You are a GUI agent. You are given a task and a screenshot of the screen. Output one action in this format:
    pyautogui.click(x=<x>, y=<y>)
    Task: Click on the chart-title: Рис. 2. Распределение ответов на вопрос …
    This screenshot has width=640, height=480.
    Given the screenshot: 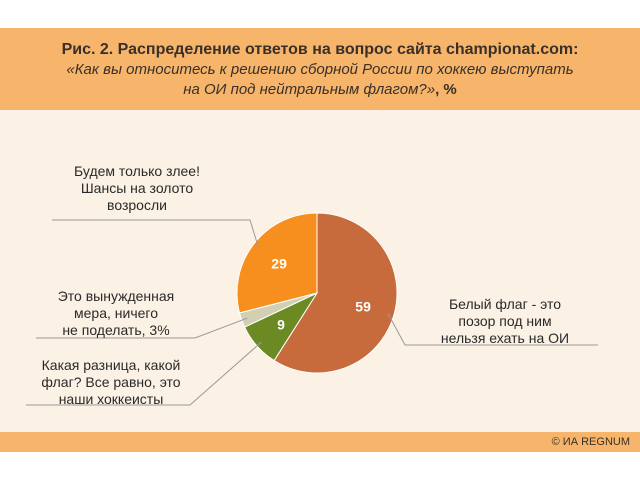 What is the action you would take?
    pyautogui.click(x=320, y=49)
    